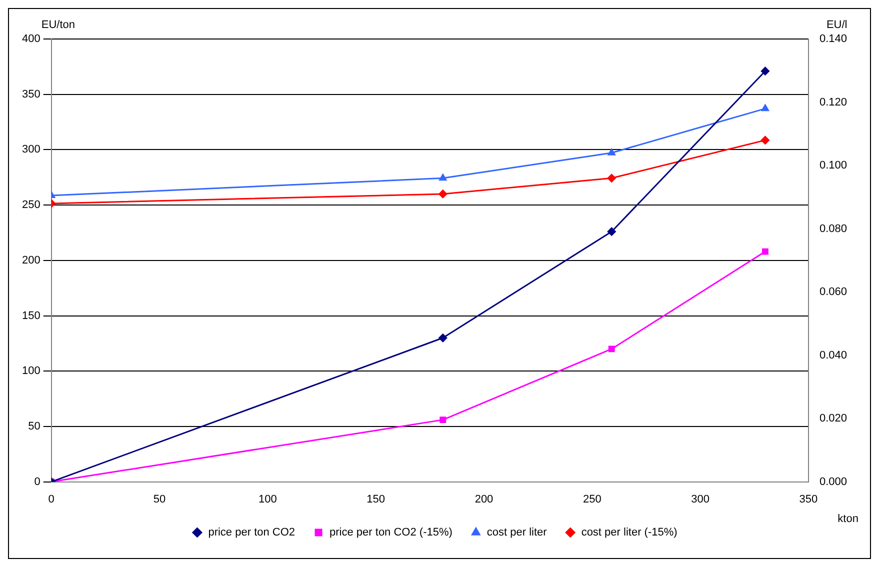  Describe the element at coordinates (833, 292) in the screenshot. I see `y2-tick-label: 0.060` at that location.